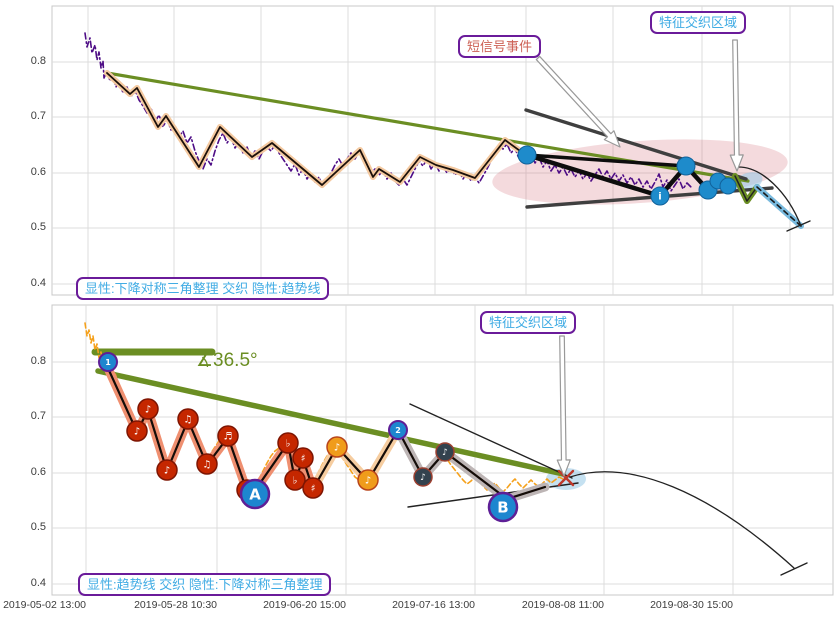 Image resolution: width=839 pixels, height=617 pixels. What do you see at coordinates (304, 605) in the screenshot?
I see `x-axis-tick: 2019-06-20 15:00` at bounding box center [304, 605].